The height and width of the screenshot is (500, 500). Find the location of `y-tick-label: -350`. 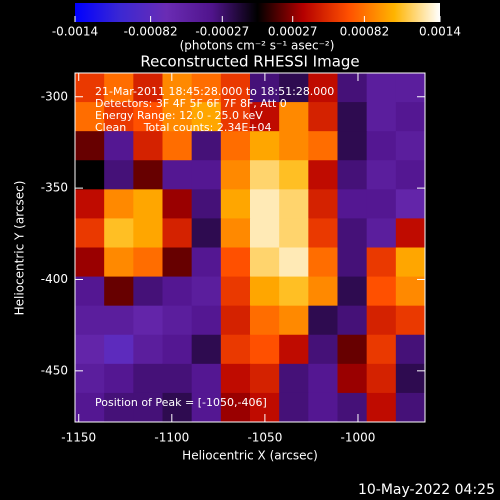

y-tick-label: -350 is located at coordinates (54, 188).